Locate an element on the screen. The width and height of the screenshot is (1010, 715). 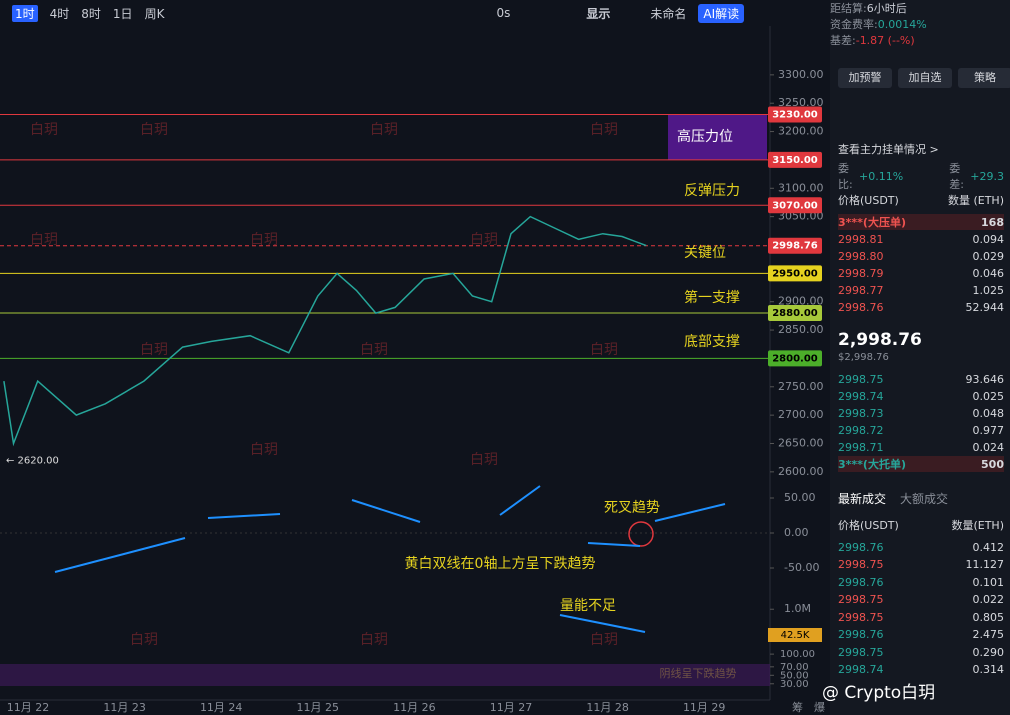
trade-row-qty: 11.127 is located at coordinates (985, 564).